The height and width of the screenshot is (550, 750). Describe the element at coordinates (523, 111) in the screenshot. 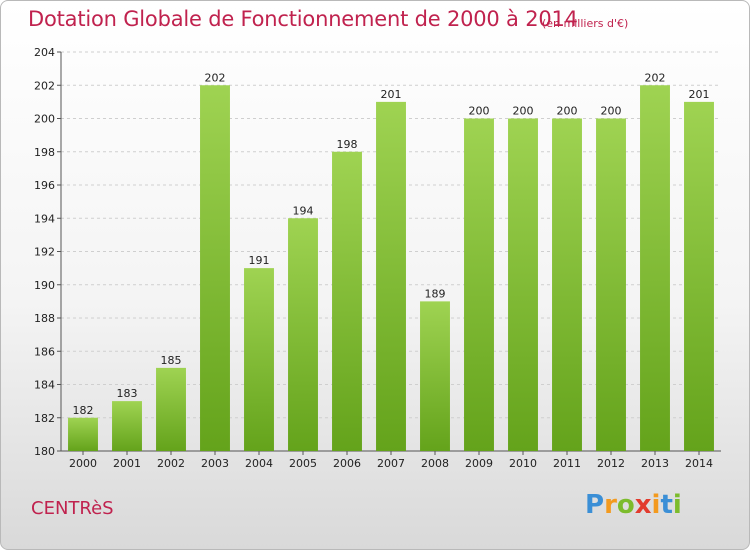

I see `value-label-2010: 200` at that location.